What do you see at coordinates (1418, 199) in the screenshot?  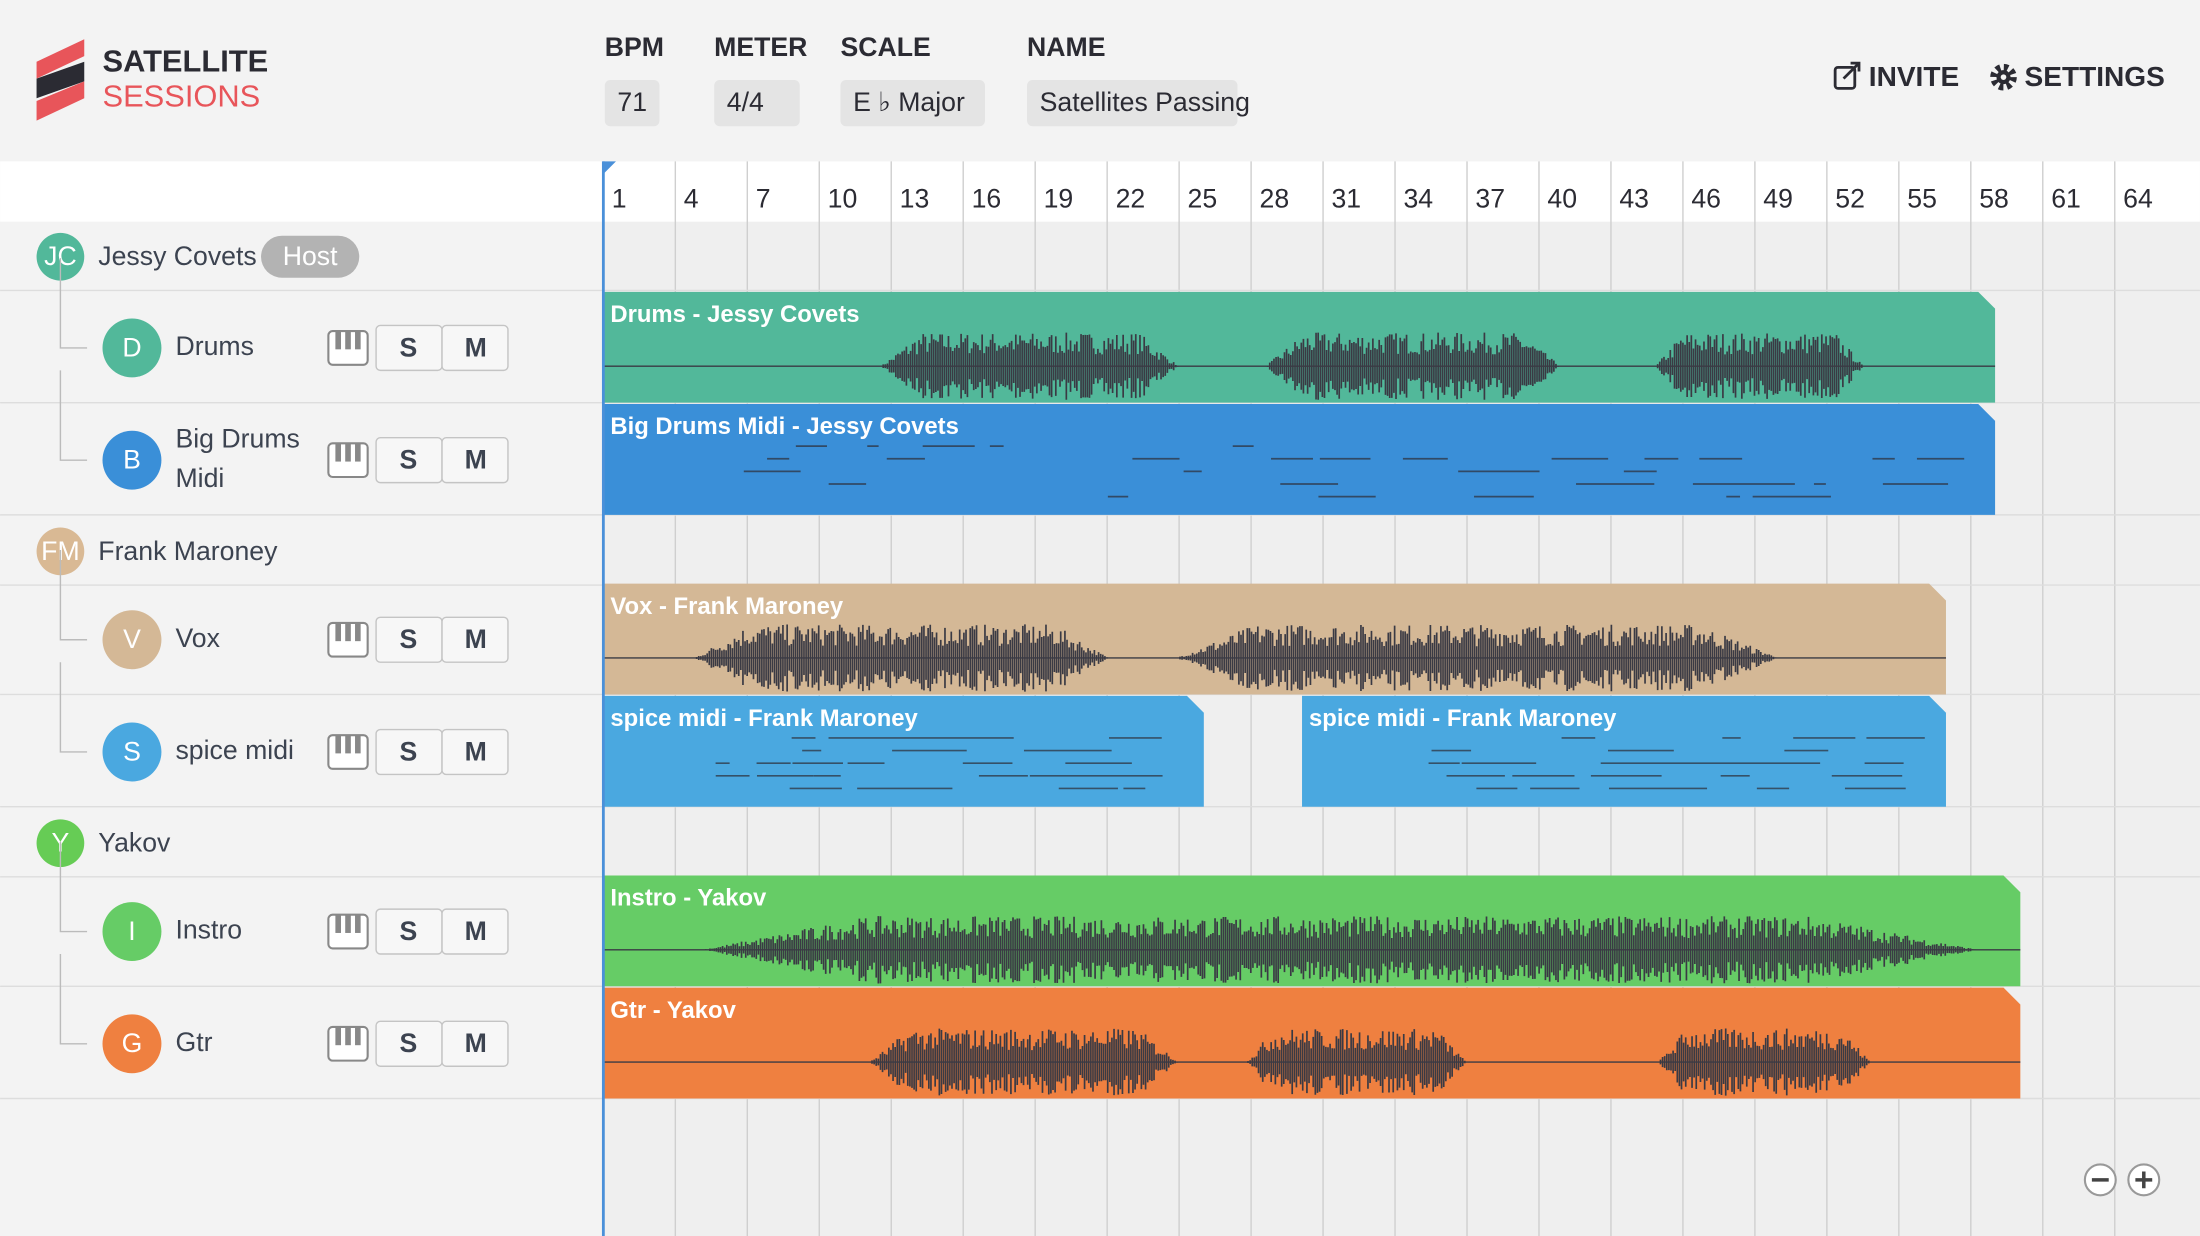 I see `bar-number: 34` at bounding box center [1418, 199].